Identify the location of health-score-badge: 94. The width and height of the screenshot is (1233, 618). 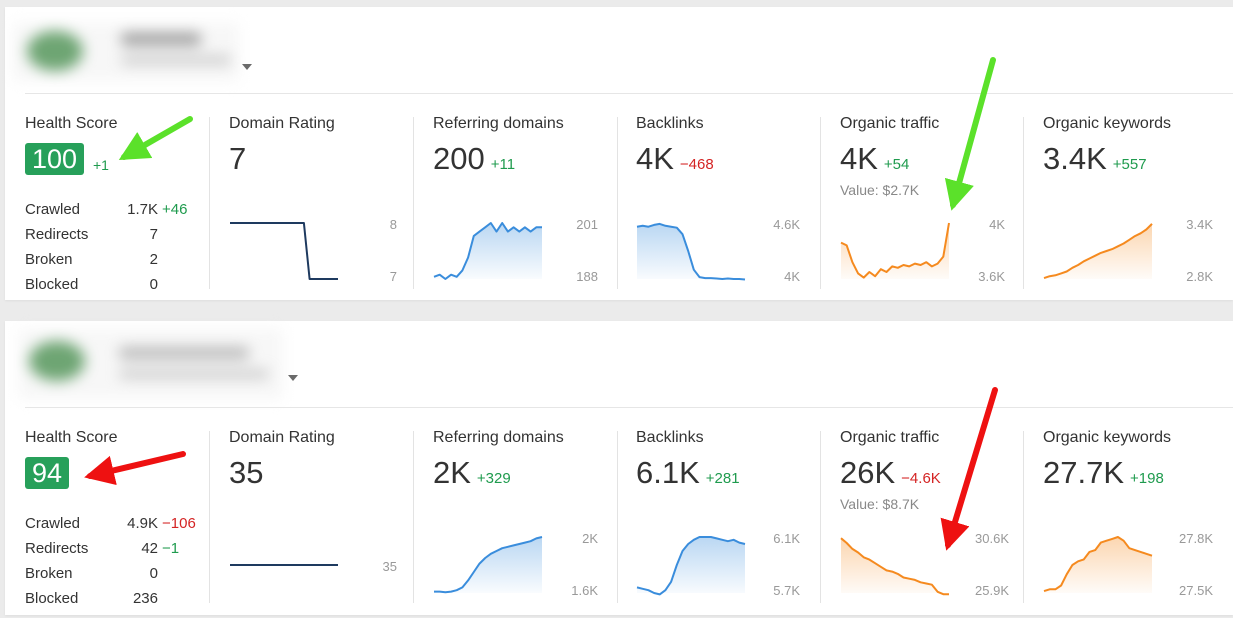
(47, 473).